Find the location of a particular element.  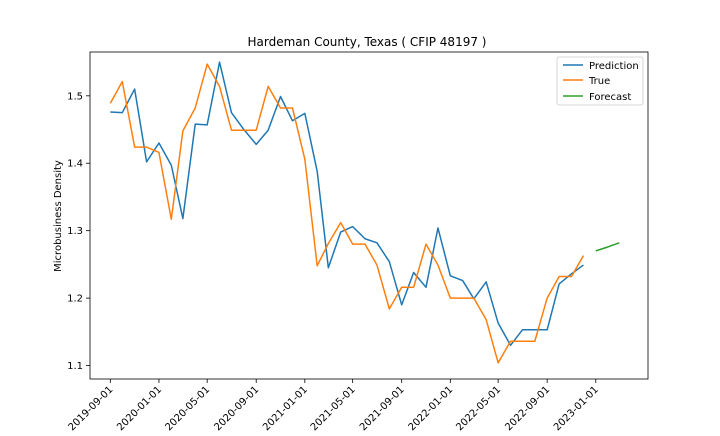

legend-label-forecast: Forecast is located at coordinates (610, 97).